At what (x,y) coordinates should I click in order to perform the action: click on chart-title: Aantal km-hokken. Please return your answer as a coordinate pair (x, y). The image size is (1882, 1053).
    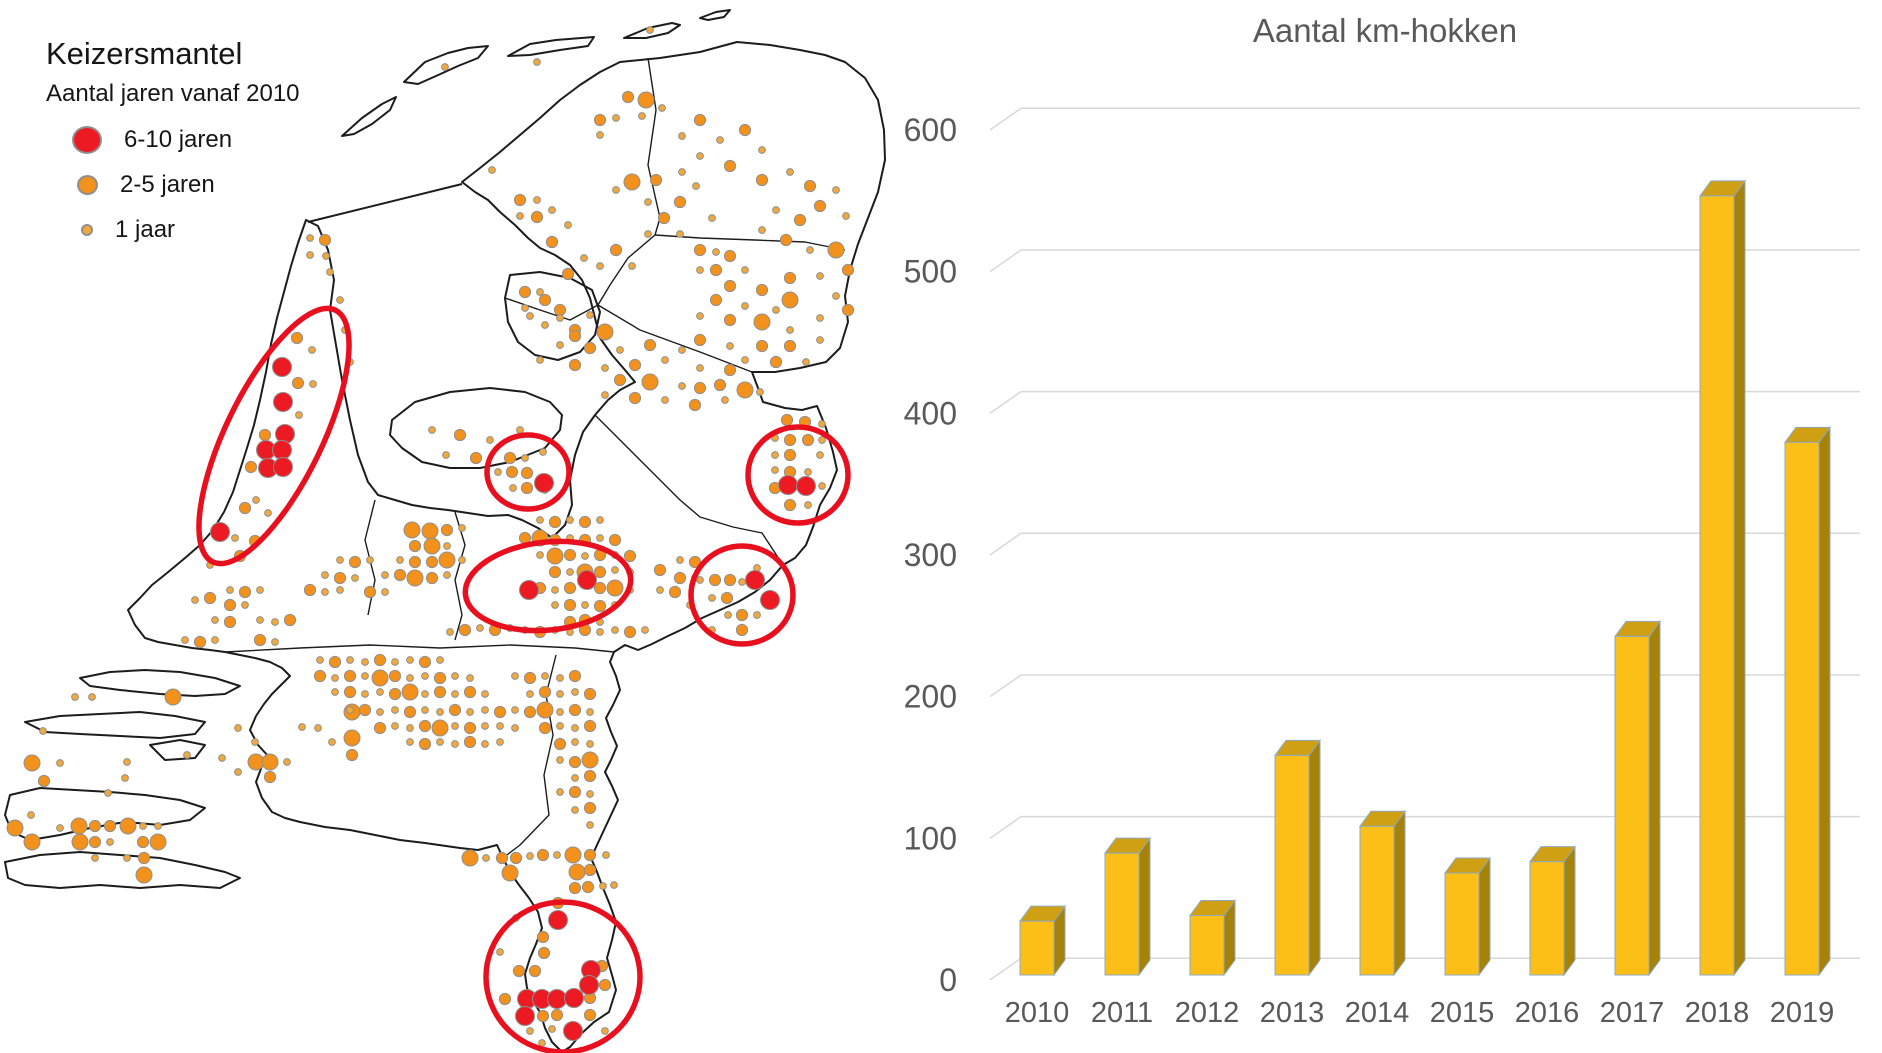
    Looking at the image, I should click on (1385, 30).